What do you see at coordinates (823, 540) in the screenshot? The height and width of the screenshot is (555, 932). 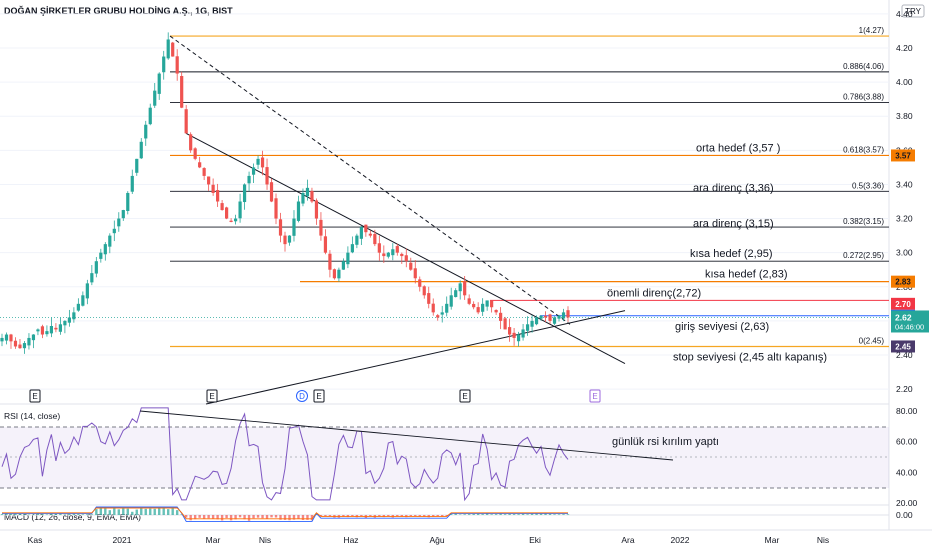 I see `time-tick-label: Nis` at bounding box center [823, 540].